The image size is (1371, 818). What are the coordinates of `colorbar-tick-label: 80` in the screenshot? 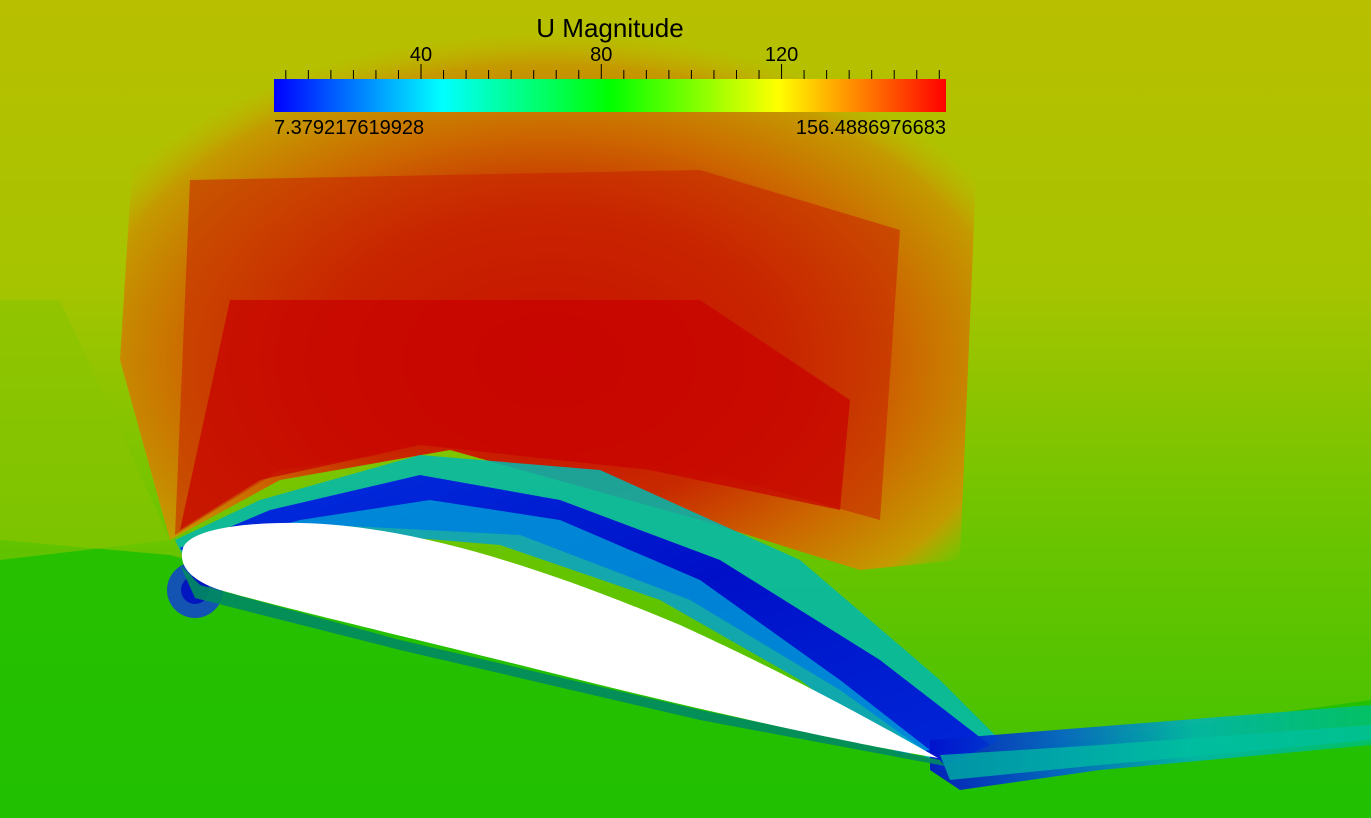 It's located at (601, 55).